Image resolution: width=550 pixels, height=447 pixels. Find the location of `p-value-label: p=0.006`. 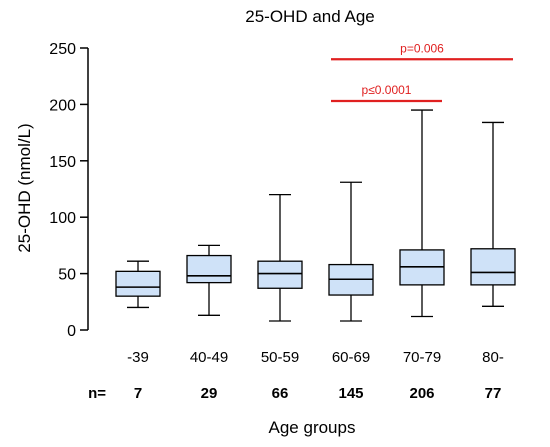

p-value-label: p=0.006 is located at coordinates (422, 48).